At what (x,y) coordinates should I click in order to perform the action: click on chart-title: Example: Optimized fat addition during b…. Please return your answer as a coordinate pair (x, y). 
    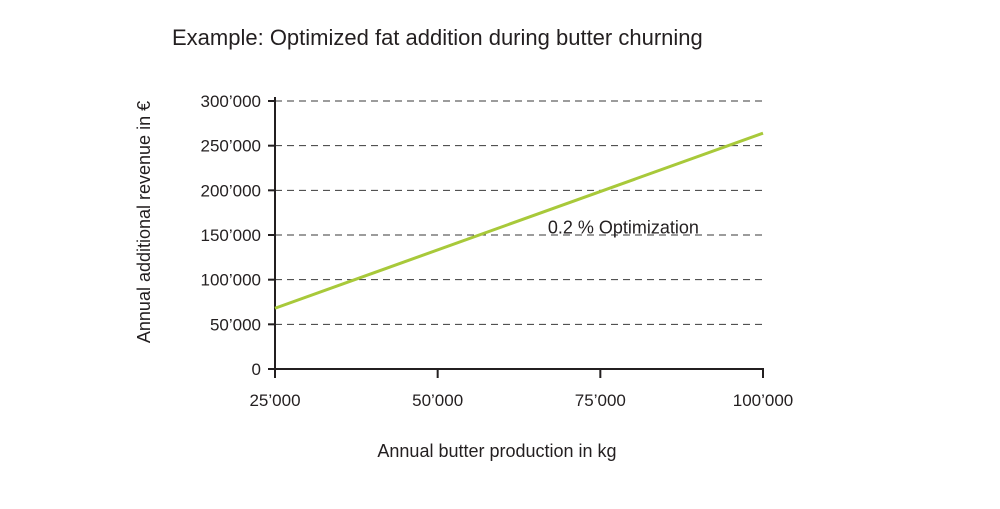
    Looking at the image, I should click on (437, 37).